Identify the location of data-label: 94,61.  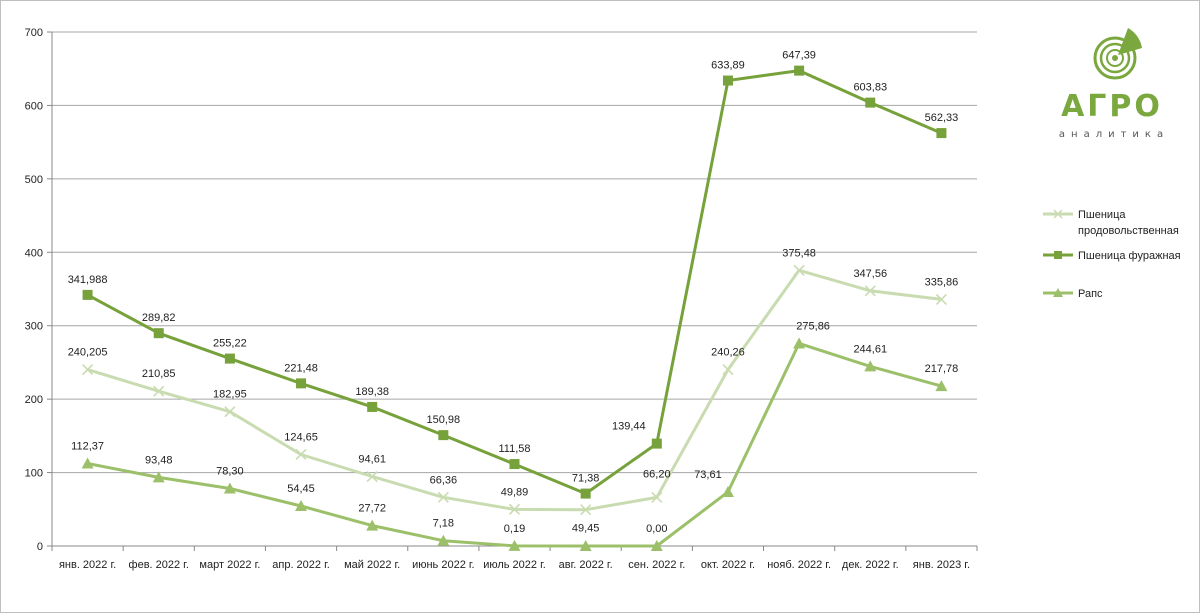
(372, 460).